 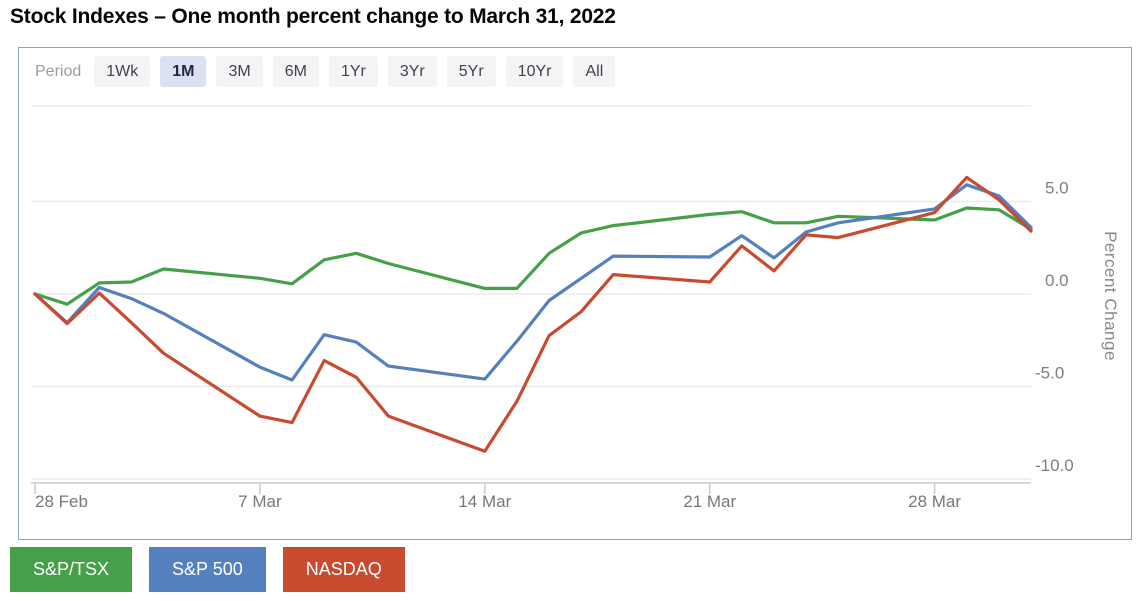 I want to click on legend-item-nasdaq: NASDAQ, so click(x=343, y=569).